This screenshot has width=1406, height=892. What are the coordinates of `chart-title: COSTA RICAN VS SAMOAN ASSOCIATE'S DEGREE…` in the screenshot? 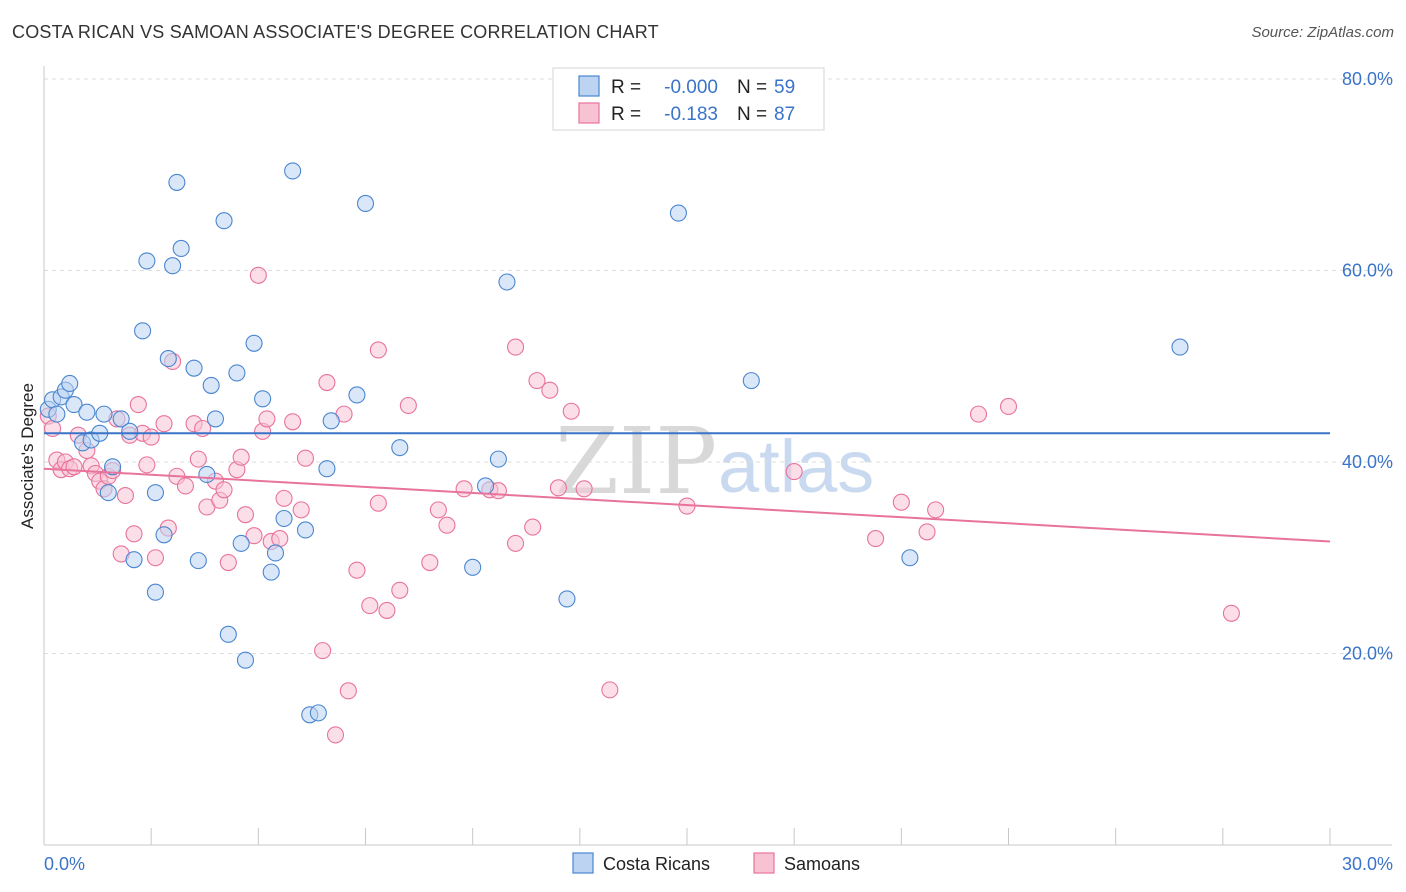 It's located at (335, 32).